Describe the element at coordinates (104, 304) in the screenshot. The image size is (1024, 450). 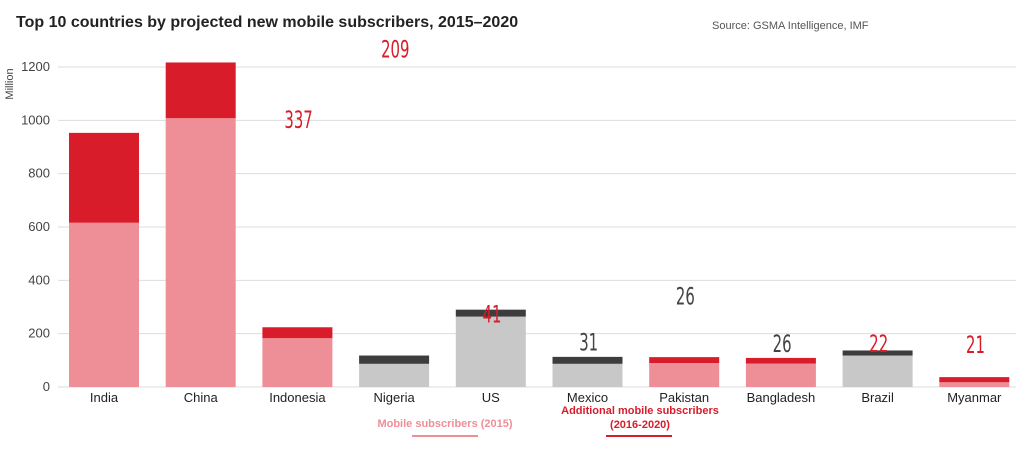
I see `bar-base-india` at that location.